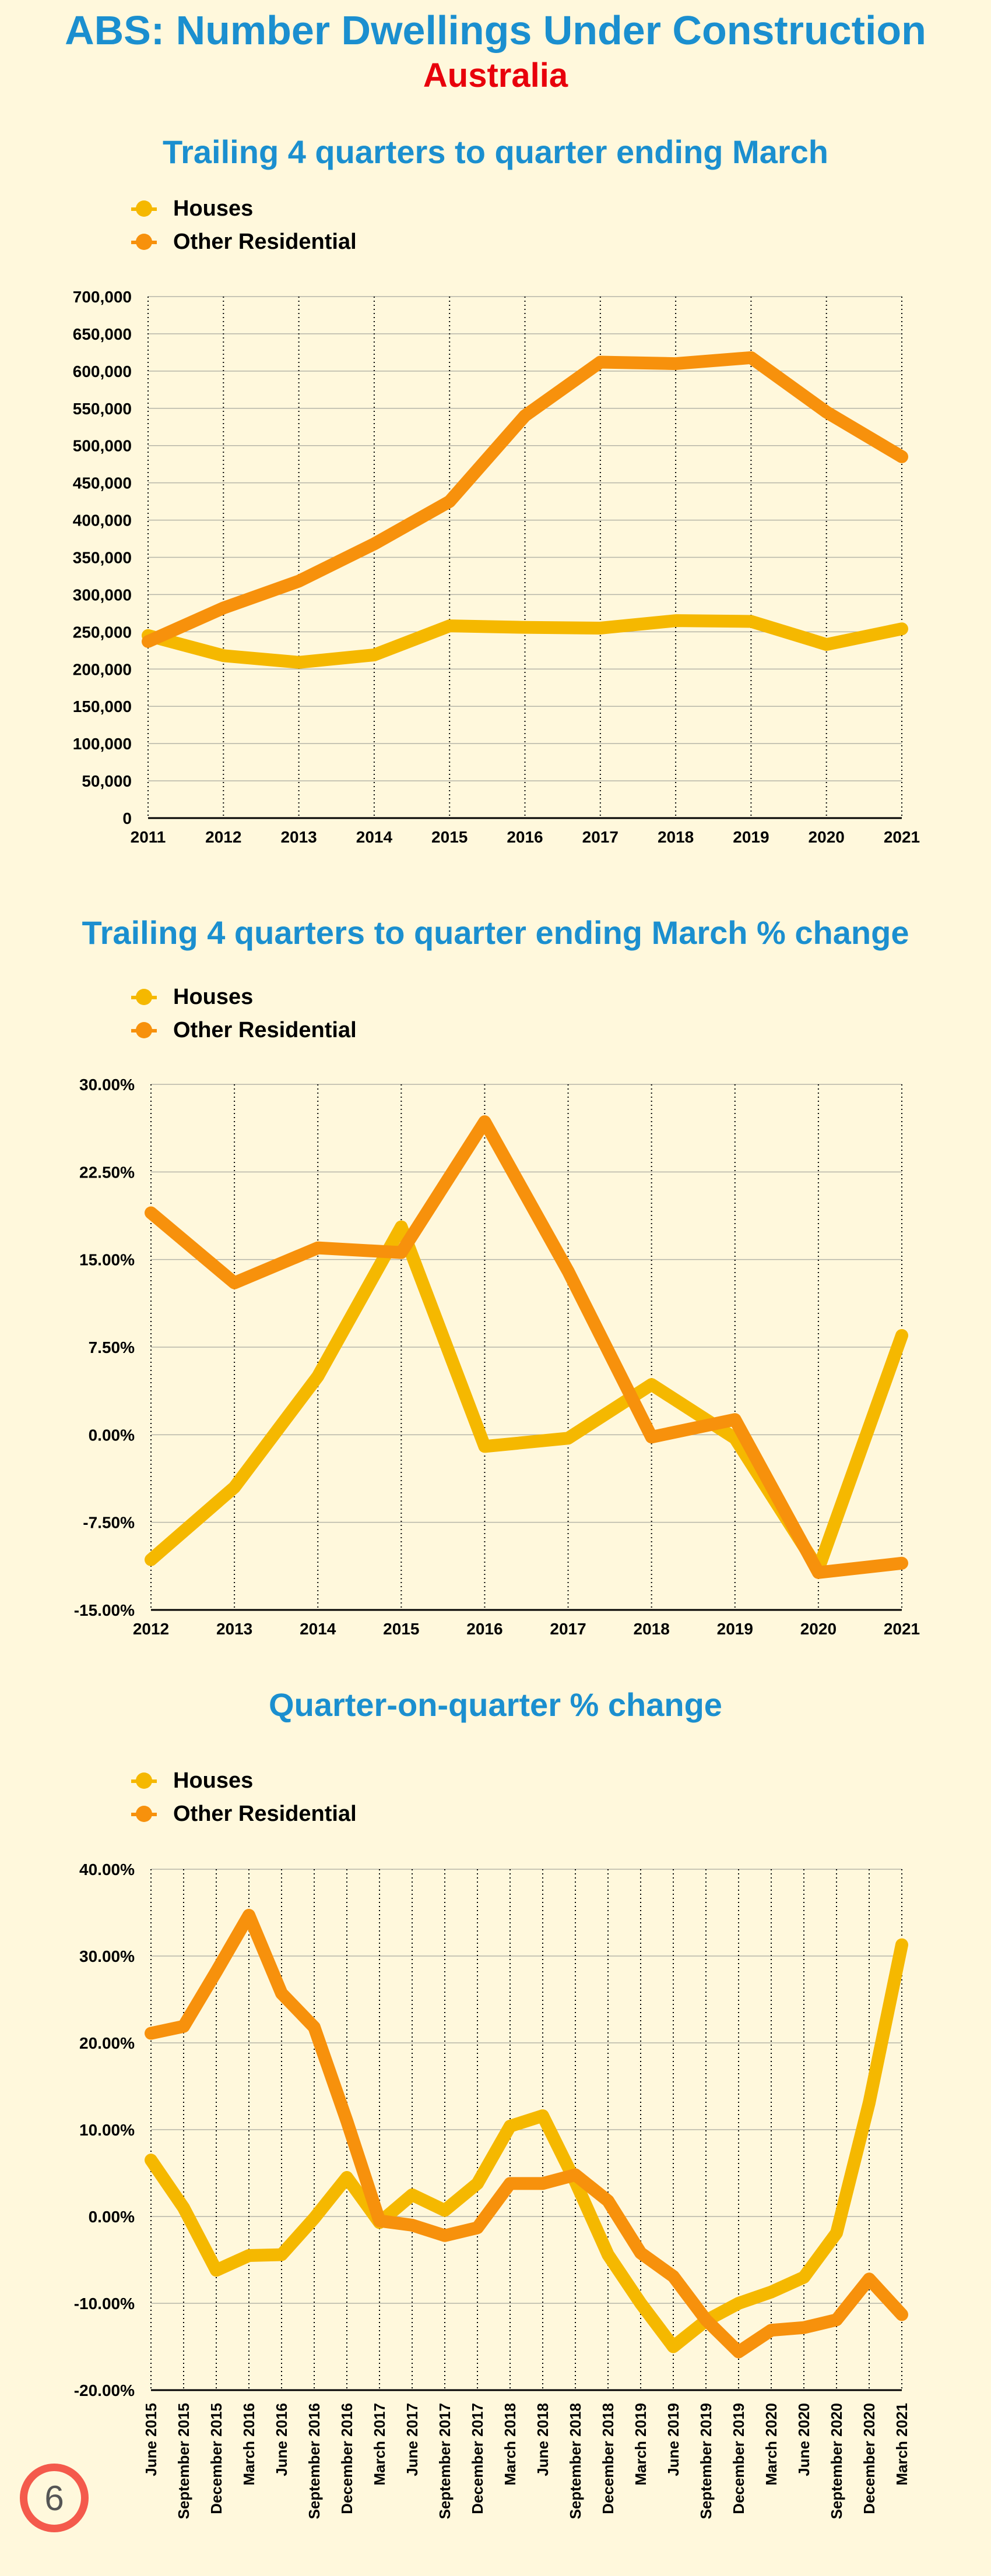 Image resolution: width=991 pixels, height=2576 pixels. What do you see at coordinates (107, 2043) in the screenshot?
I see `y-tick-label: 20.00%` at bounding box center [107, 2043].